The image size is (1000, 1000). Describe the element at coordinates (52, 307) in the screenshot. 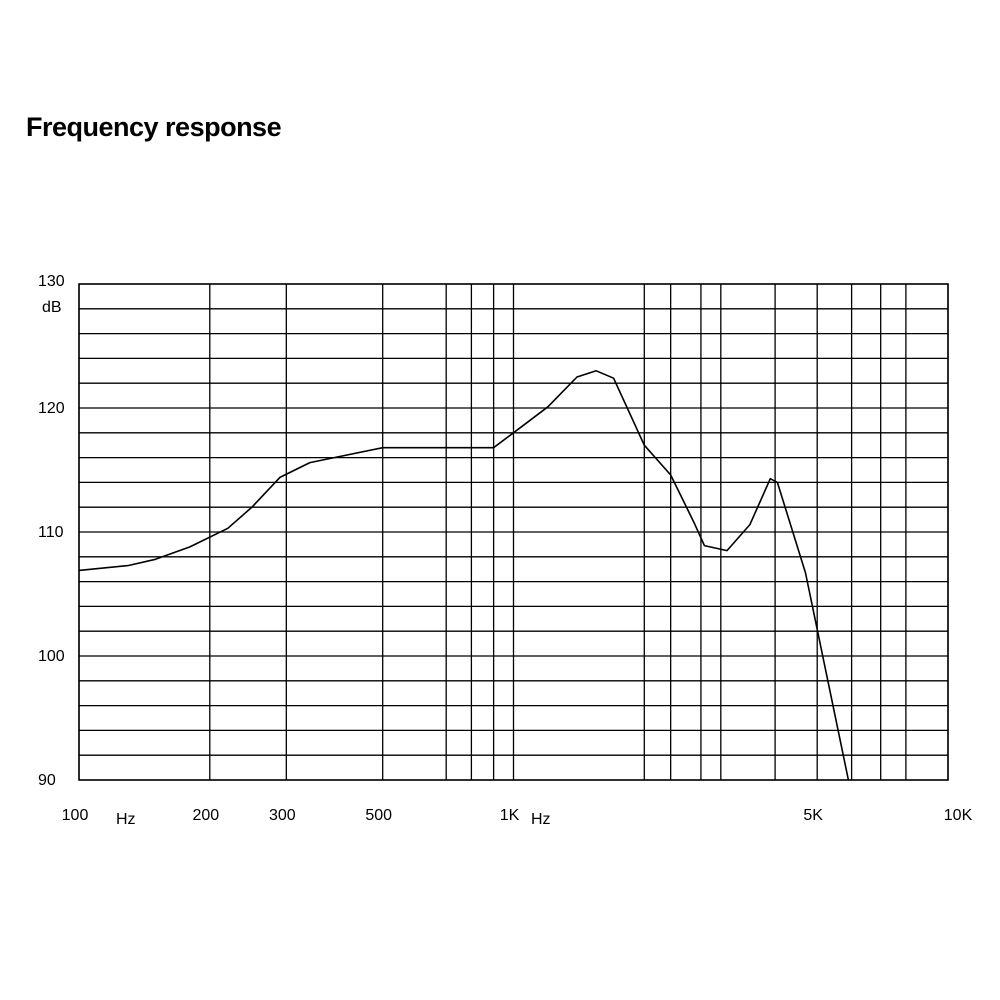

I see `y-axis-unit-label: dB` at that location.